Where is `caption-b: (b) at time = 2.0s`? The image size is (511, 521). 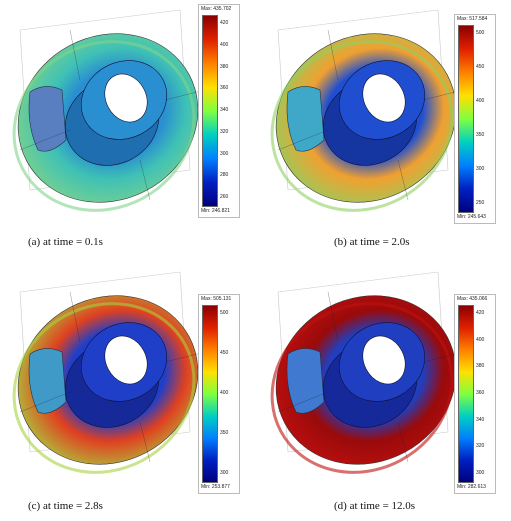
caption-b: (b) at time = 2.0s is located at coordinates (372, 242).